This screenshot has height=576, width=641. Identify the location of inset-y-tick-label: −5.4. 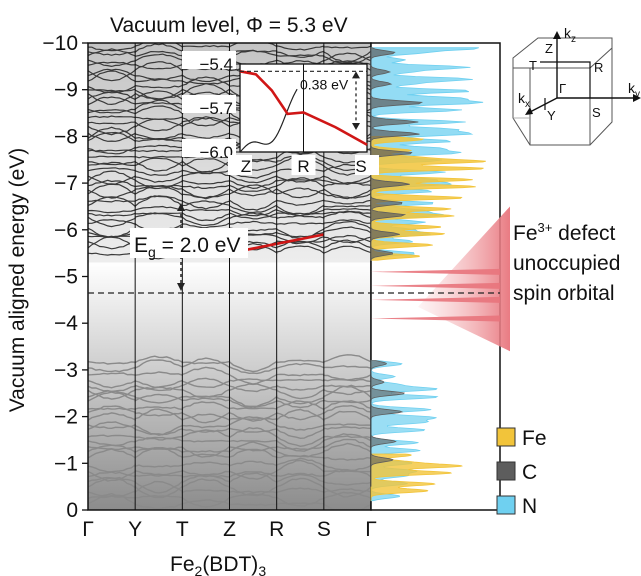
(216, 64).